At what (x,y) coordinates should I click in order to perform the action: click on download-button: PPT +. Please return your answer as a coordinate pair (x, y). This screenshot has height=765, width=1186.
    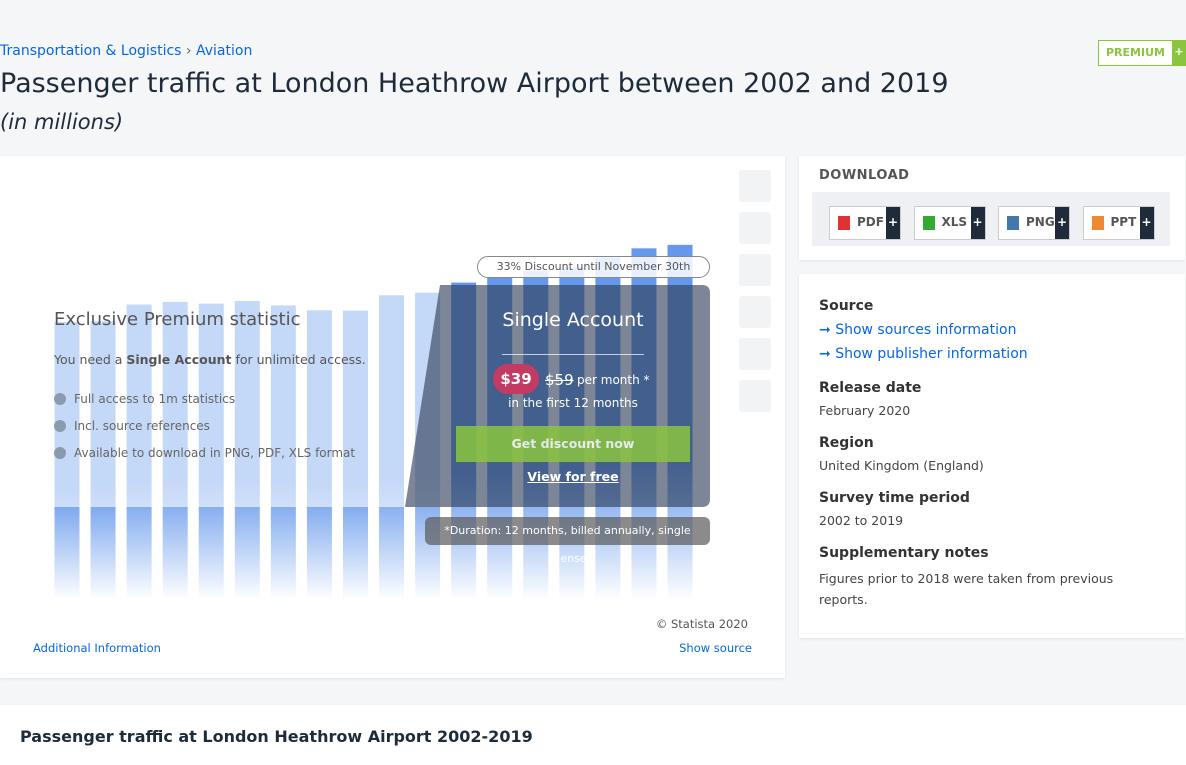
    Looking at the image, I should click on (1118, 223).